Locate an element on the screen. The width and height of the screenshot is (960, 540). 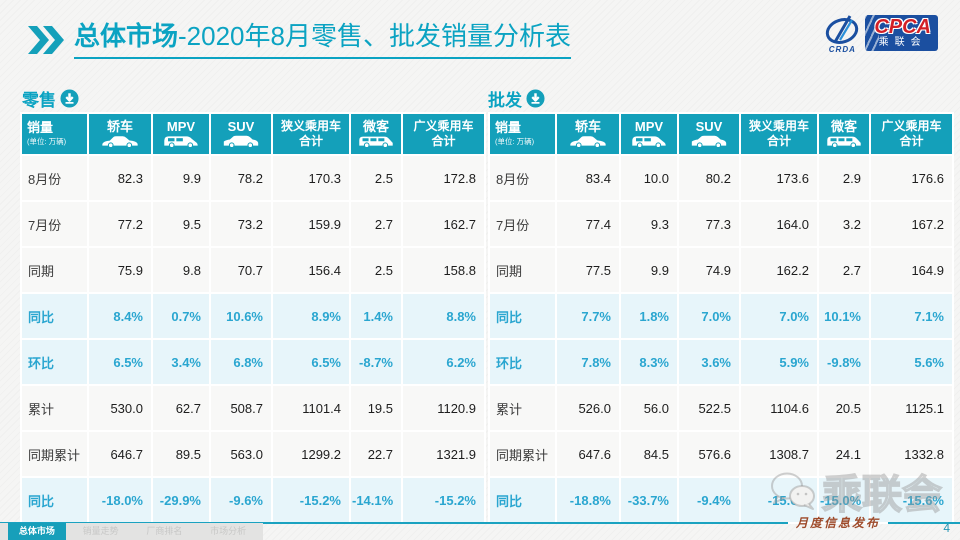
cell-value: 6.5% is located at coordinates (311, 362).